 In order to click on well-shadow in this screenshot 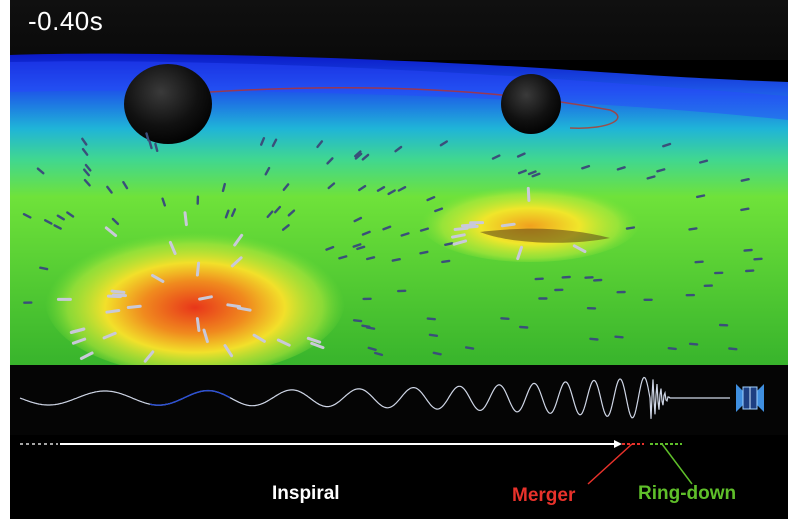, I will do `click(545, 235)`.